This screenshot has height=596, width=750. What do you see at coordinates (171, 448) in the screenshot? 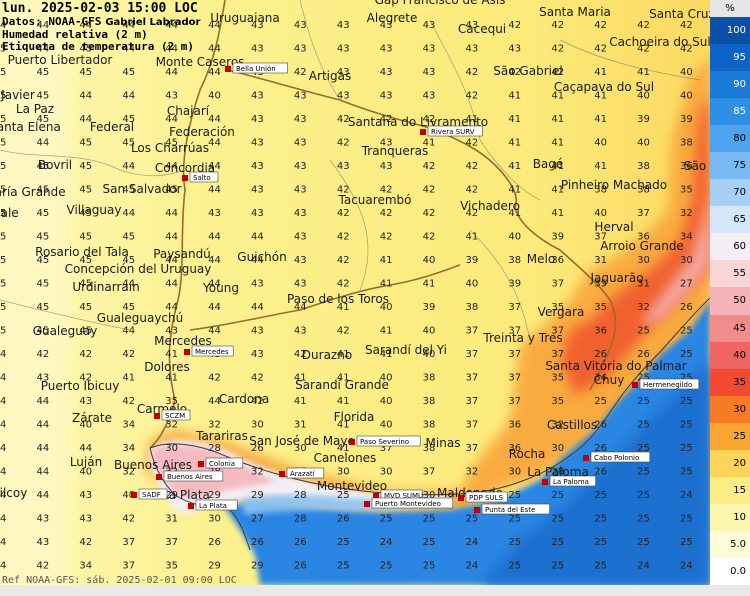
I see `temperature-value: 30` at bounding box center [171, 448].